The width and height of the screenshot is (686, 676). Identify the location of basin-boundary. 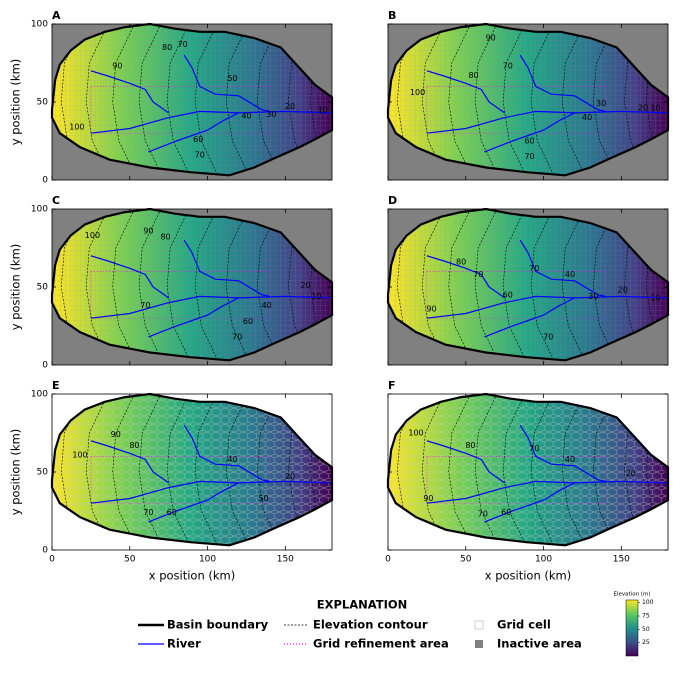
(528, 284).